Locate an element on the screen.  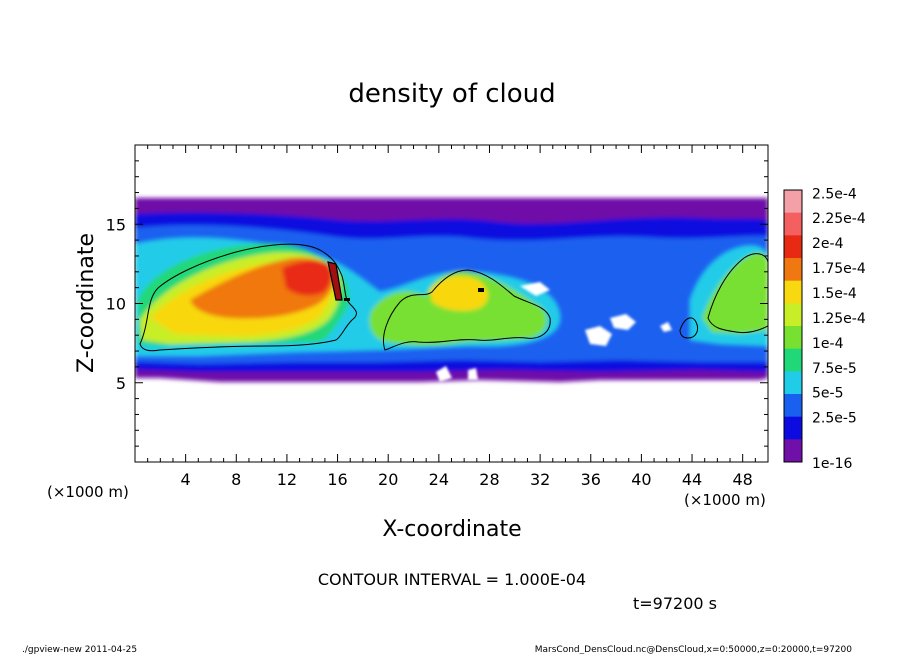
y-tick-label: 5 is located at coordinates (121, 383).